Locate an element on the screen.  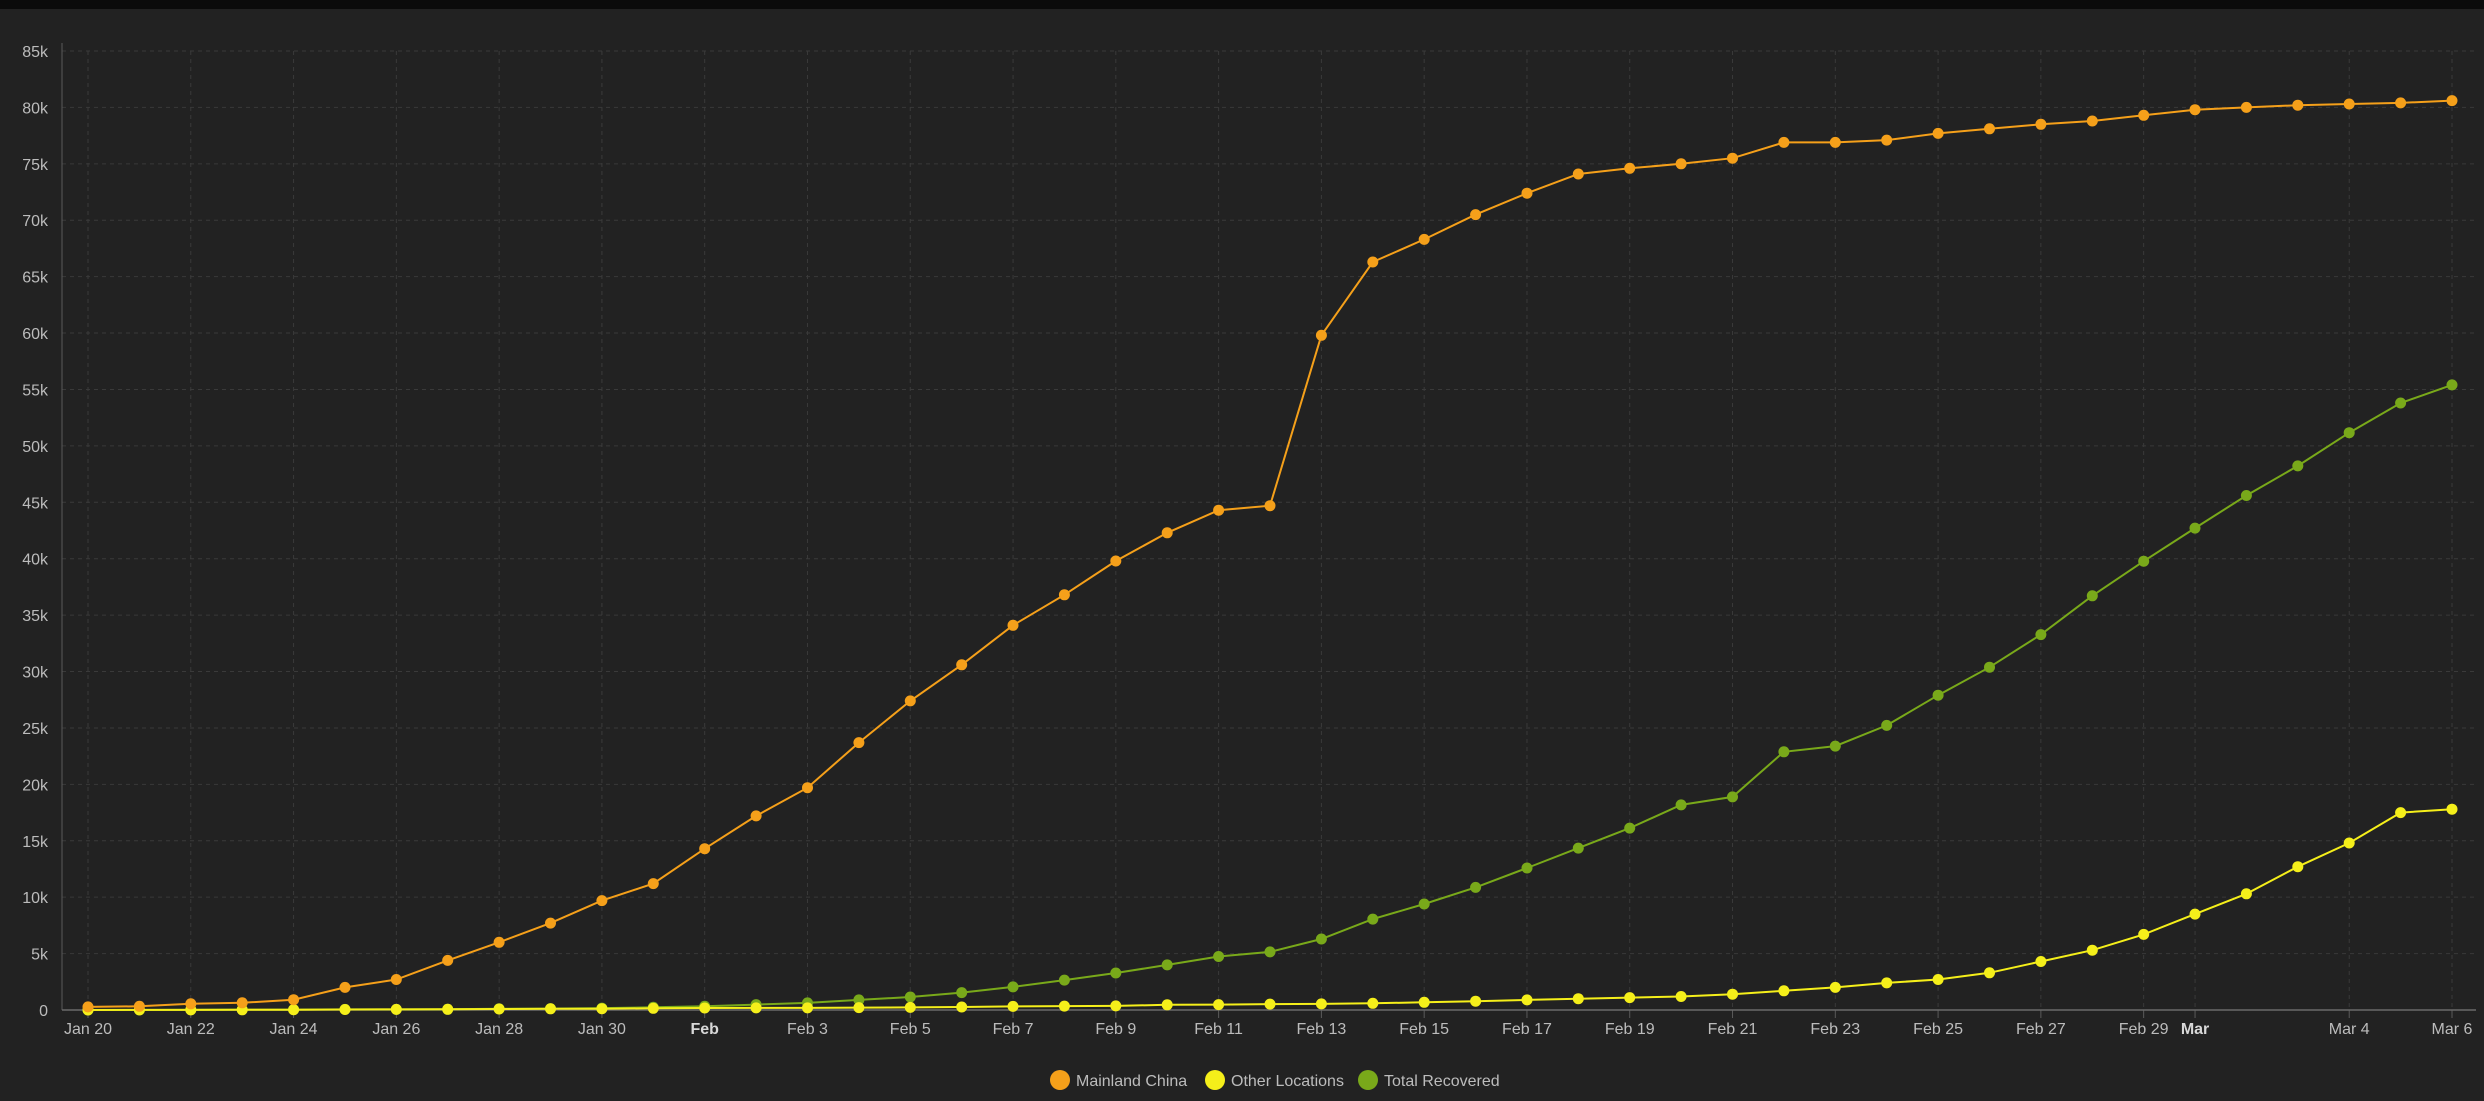
y-tick-label: 65k is located at coordinates (35, 278).